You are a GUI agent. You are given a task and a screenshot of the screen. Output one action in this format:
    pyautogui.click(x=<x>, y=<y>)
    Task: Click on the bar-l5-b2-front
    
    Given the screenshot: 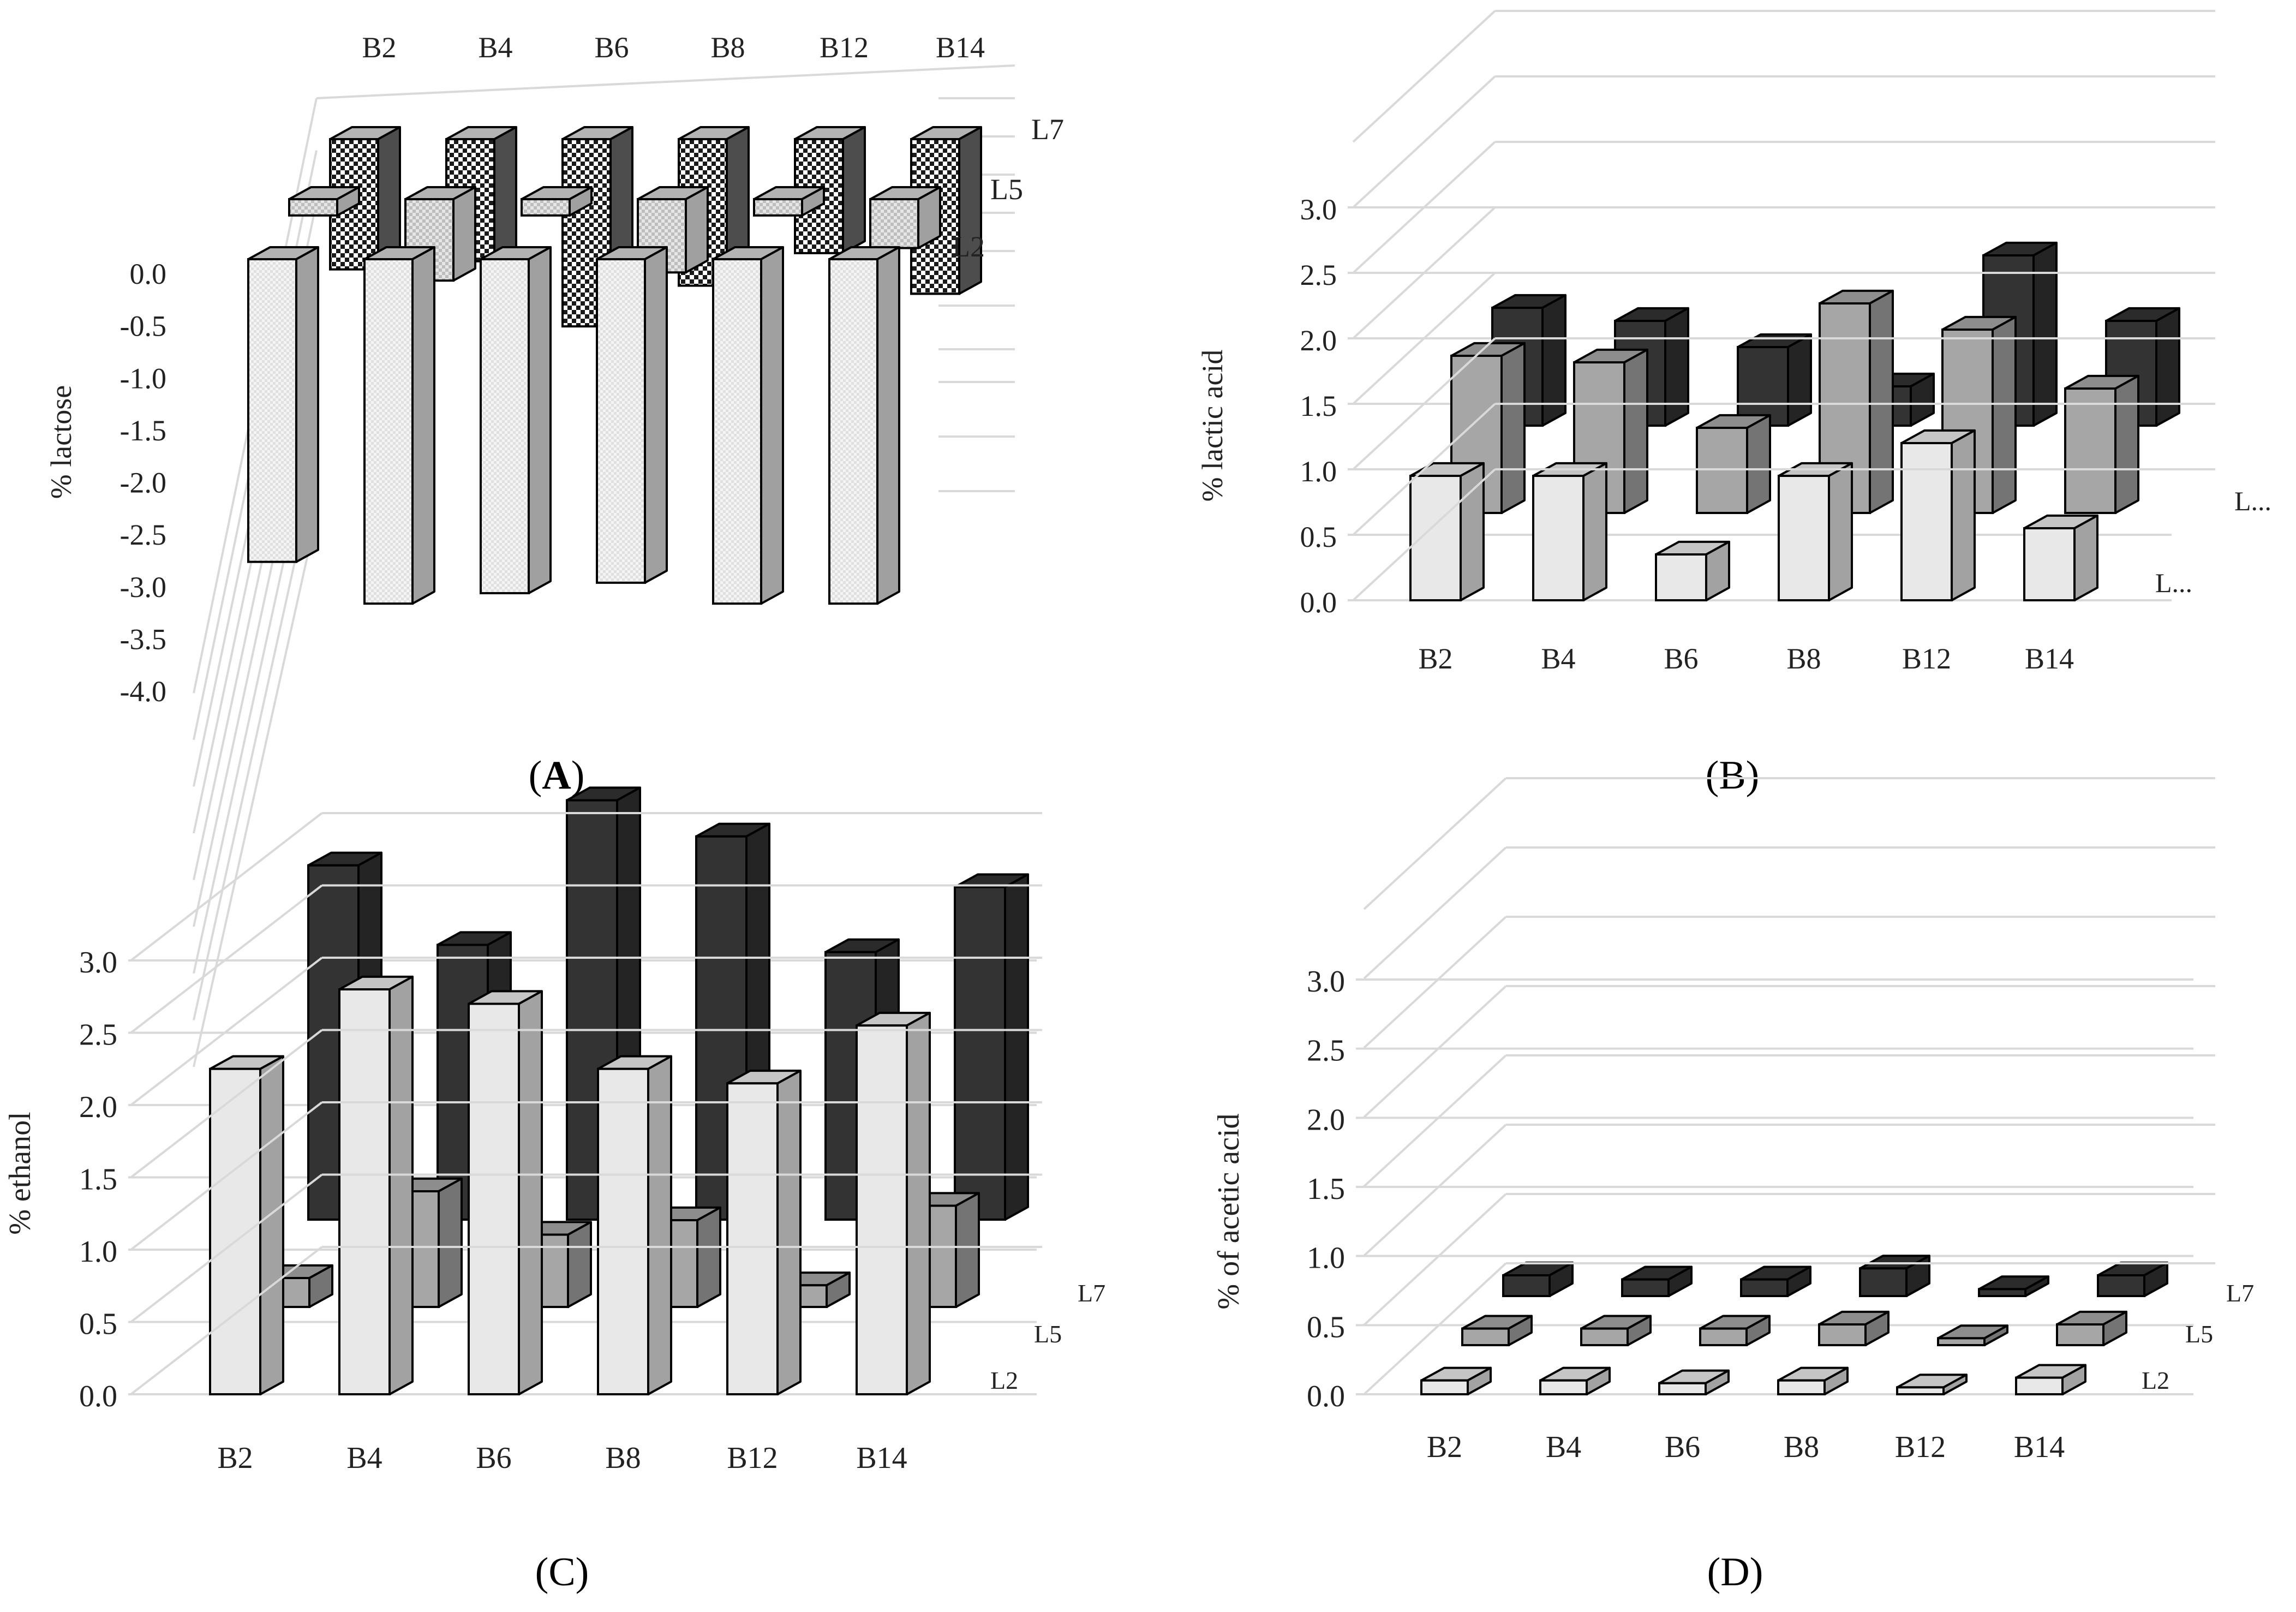 What is the action you would take?
    pyautogui.click(x=313, y=207)
    